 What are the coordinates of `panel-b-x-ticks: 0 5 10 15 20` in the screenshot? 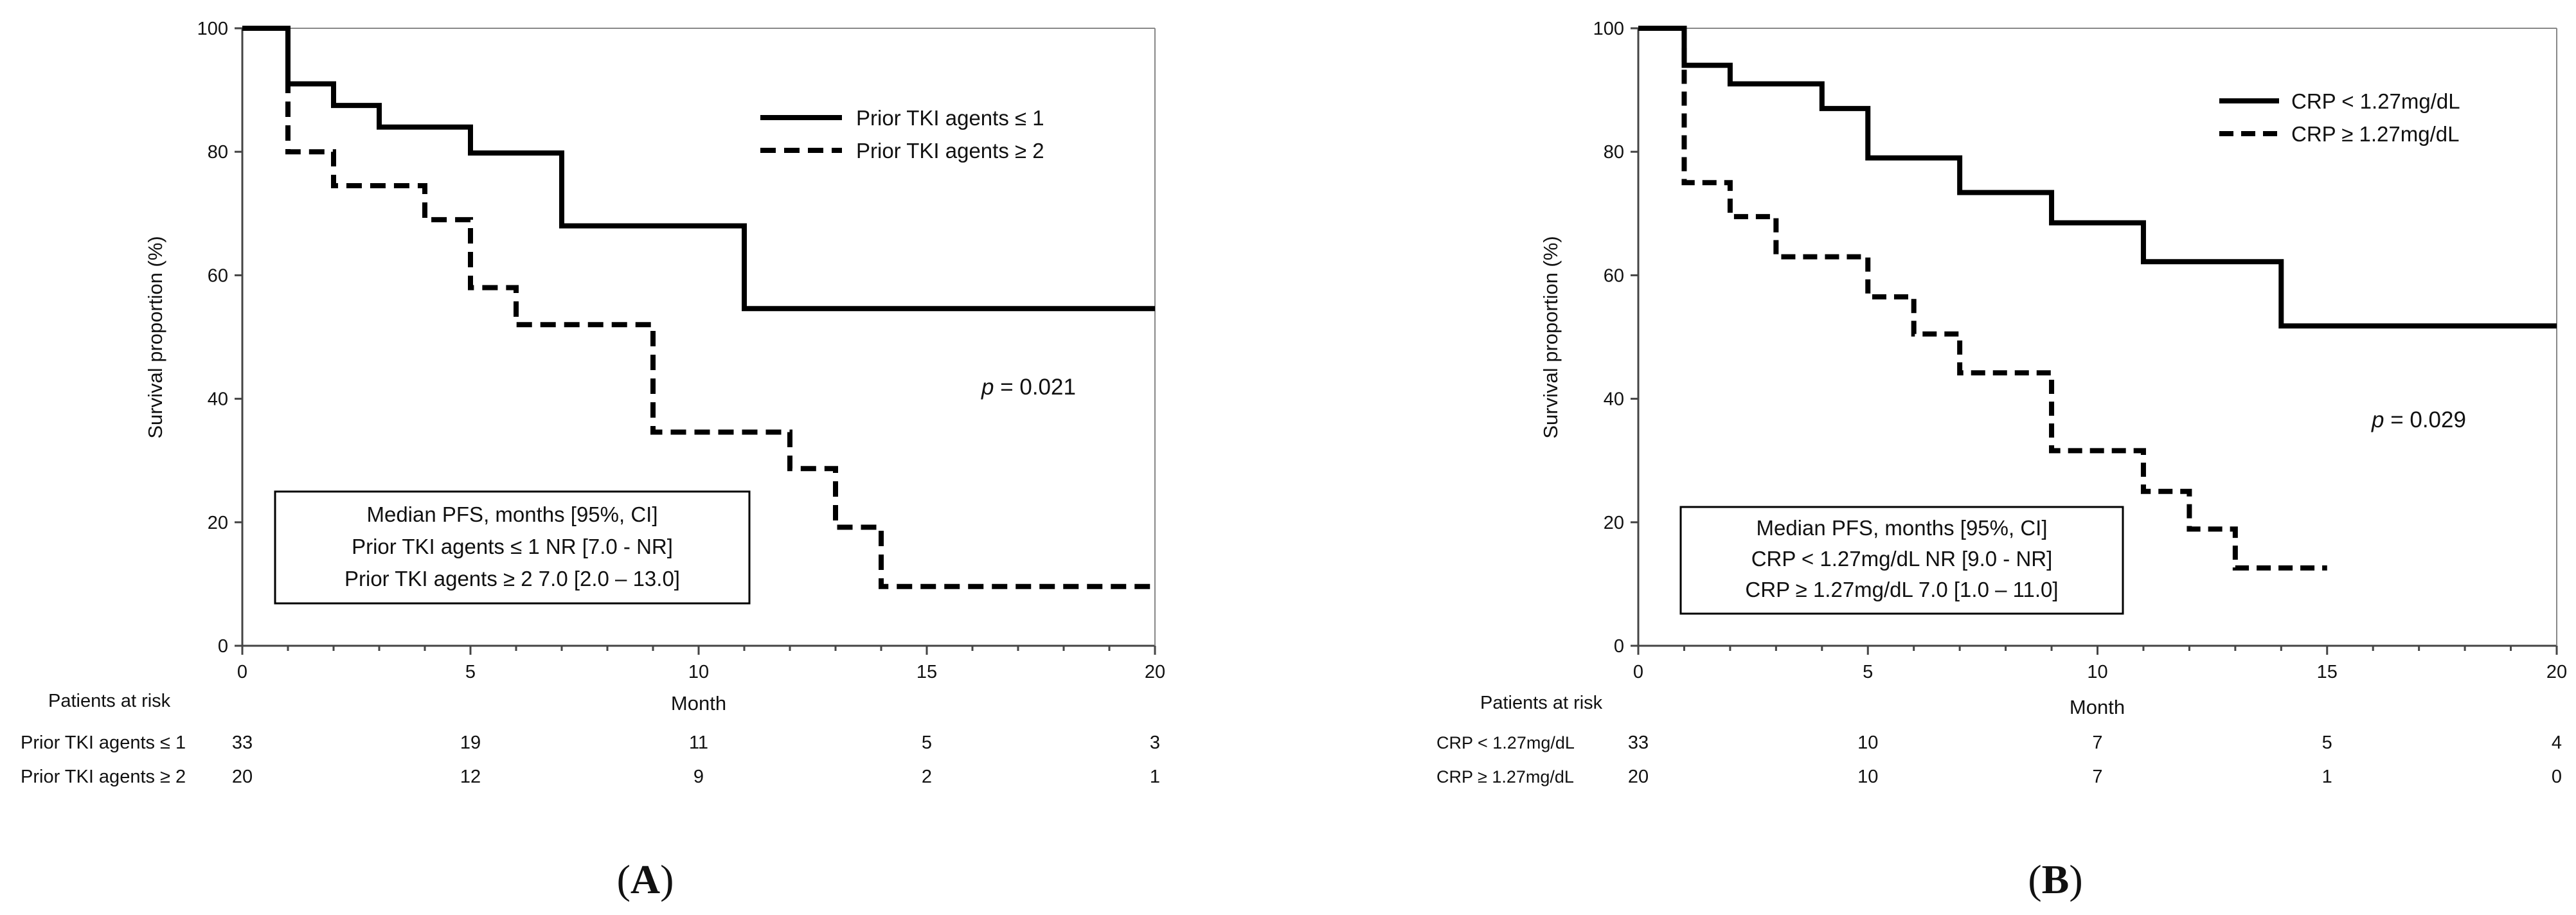 It's located at (2100, 664).